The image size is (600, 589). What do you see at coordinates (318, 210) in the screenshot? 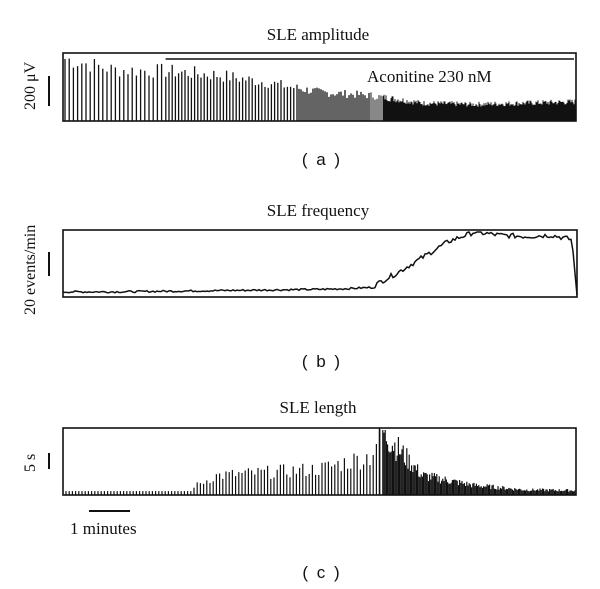
I see `panel-b-title: SLE frequency` at bounding box center [318, 210].